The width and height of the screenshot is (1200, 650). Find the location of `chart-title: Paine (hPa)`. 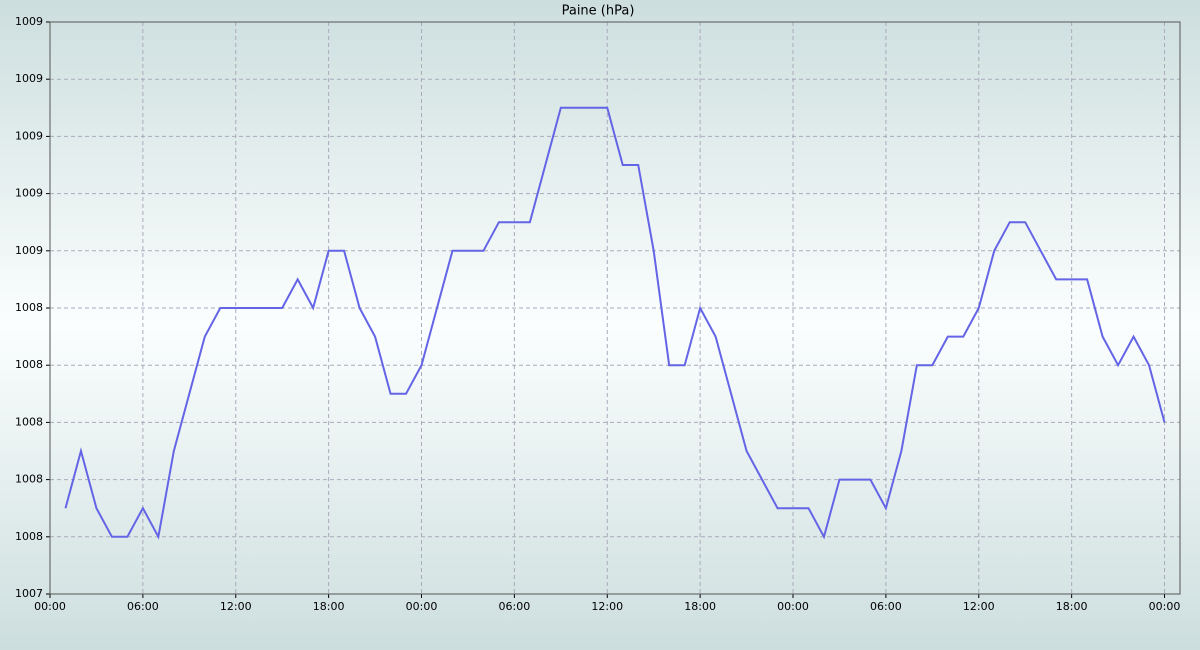

chart-title: Paine (hPa) is located at coordinates (598, 11).